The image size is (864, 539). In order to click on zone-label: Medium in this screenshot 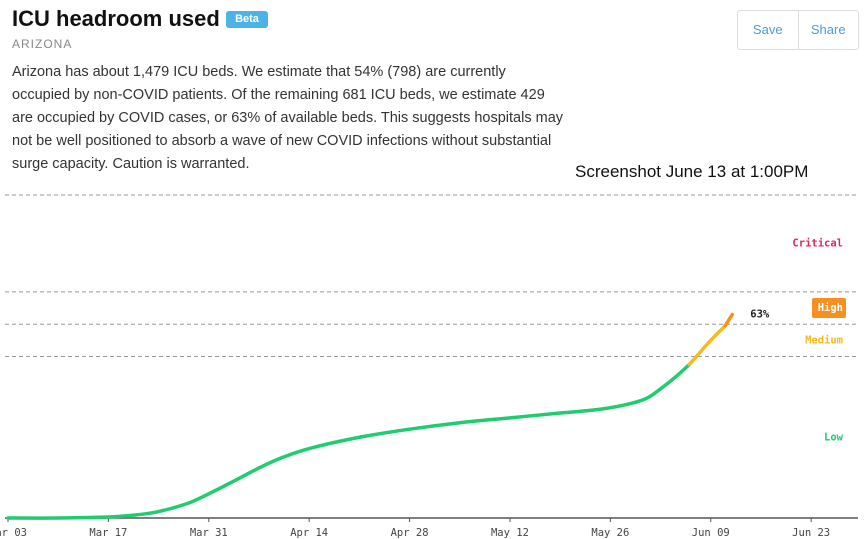, I will do `click(824, 340)`.